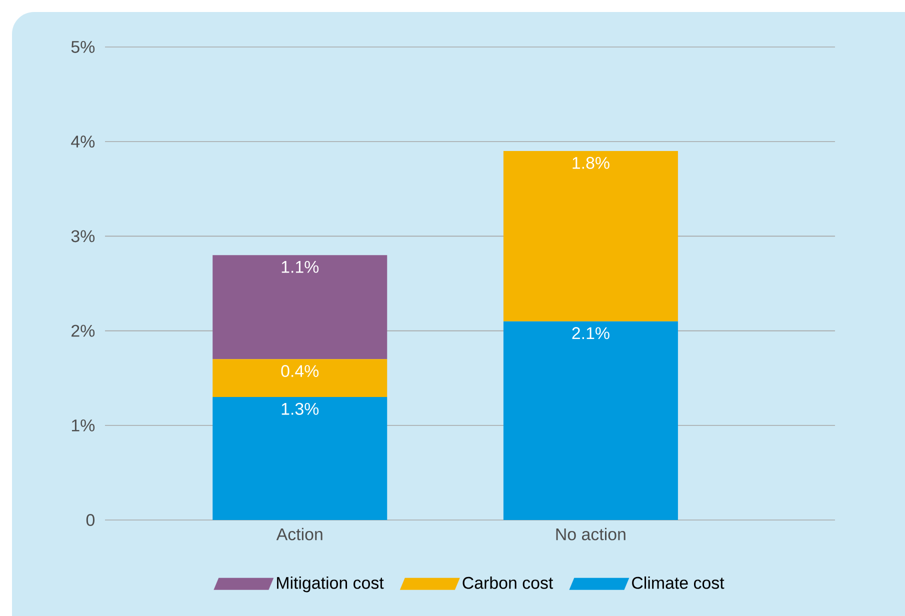 This screenshot has width=905, height=616. I want to click on x-tick-label: Action, so click(299, 534).